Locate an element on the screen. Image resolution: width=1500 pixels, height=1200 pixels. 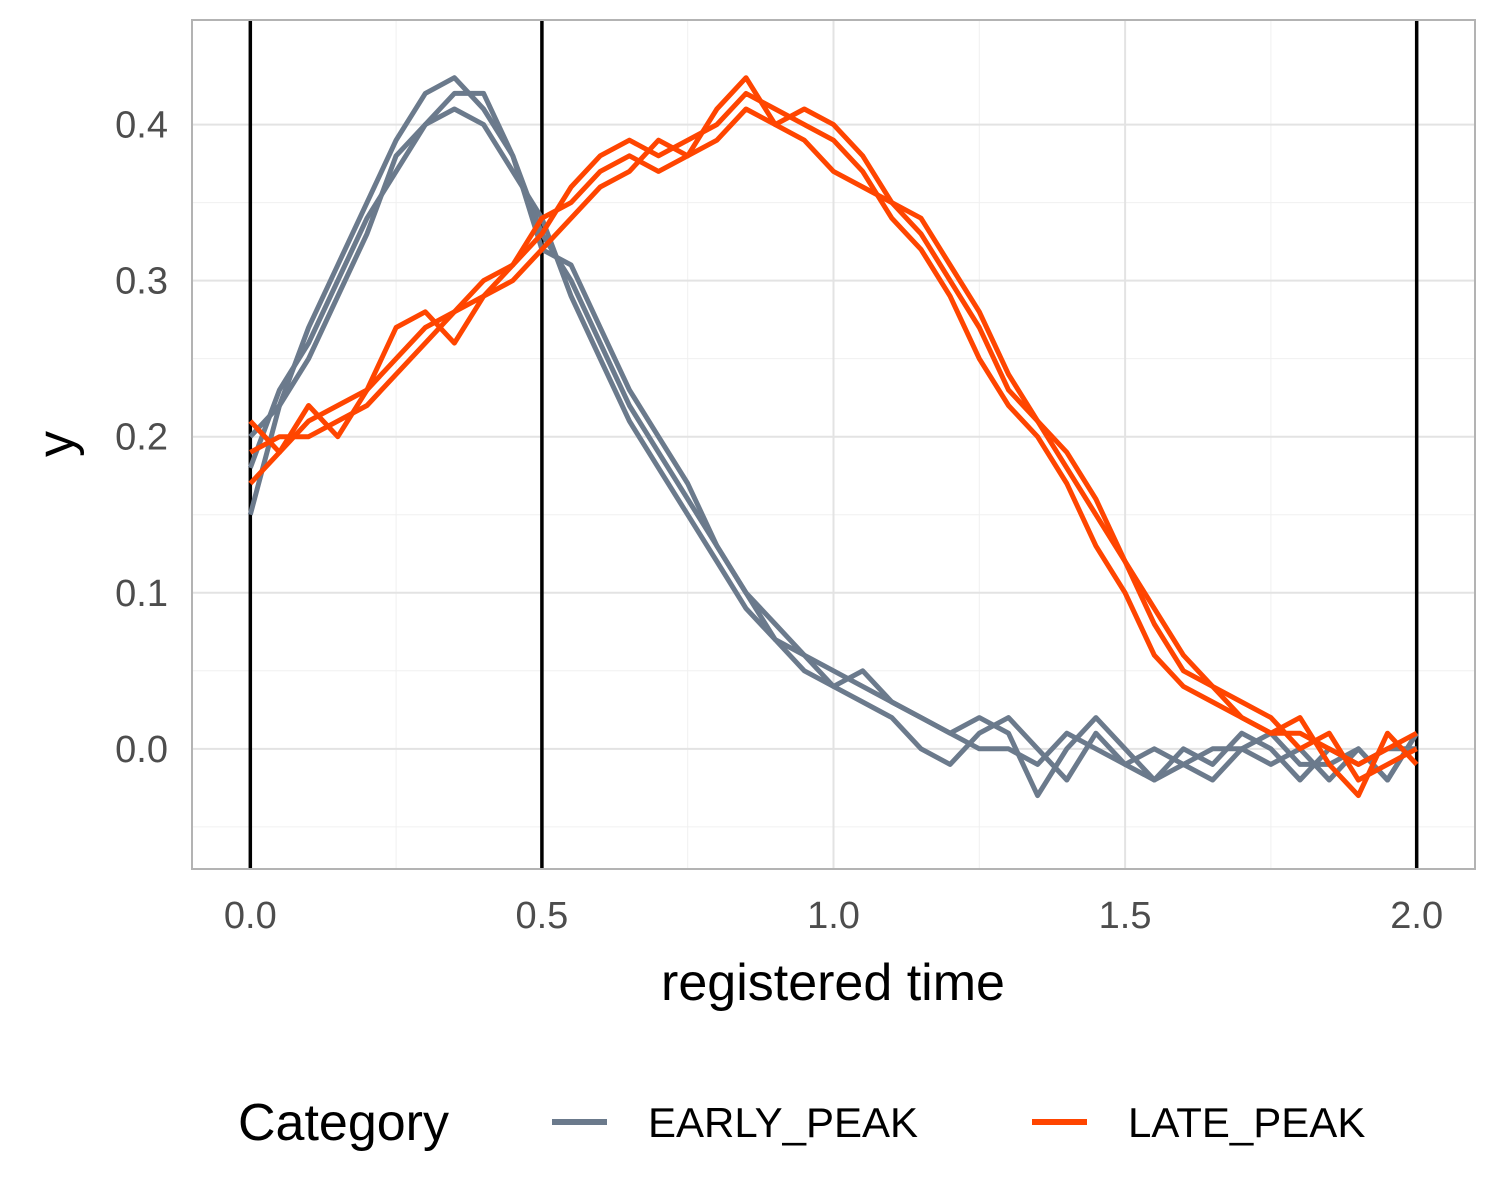
legend-label-early-peak: EARLY_PEAK is located at coordinates (783, 1122).